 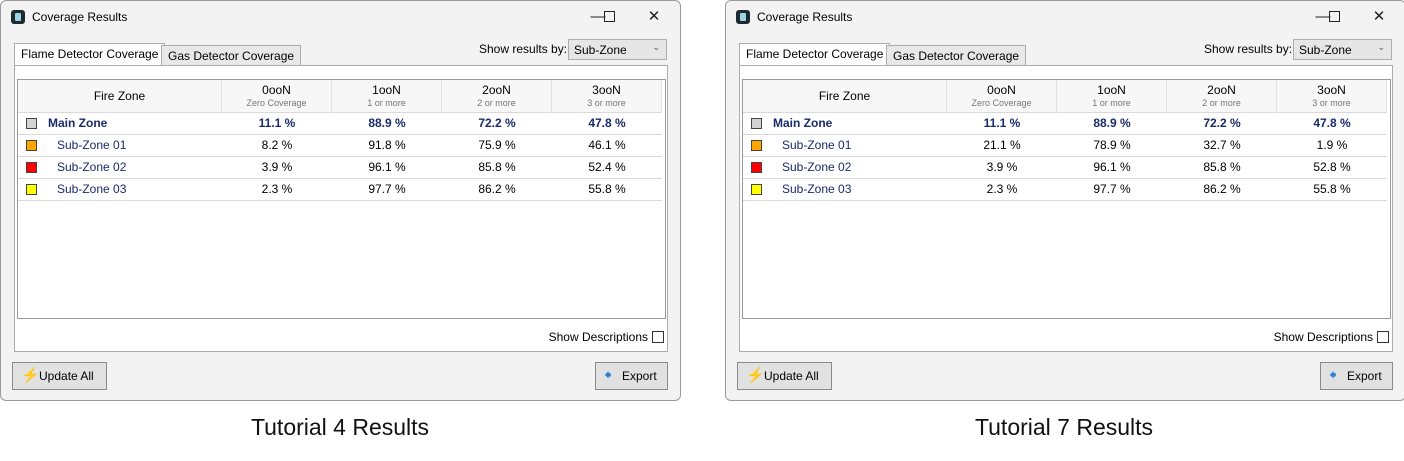 What do you see at coordinates (817, 145) in the screenshot?
I see `zone-name: Sub-Zone 01` at bounding box center [817, 145].